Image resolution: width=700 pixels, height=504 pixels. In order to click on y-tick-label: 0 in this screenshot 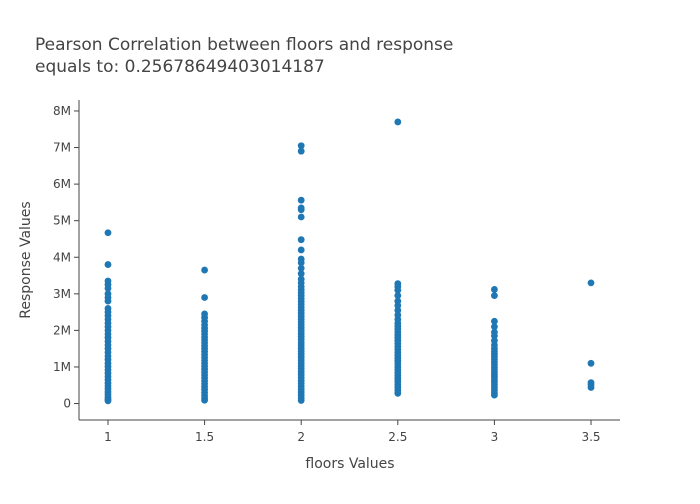, I will do `click(67, 404)`.